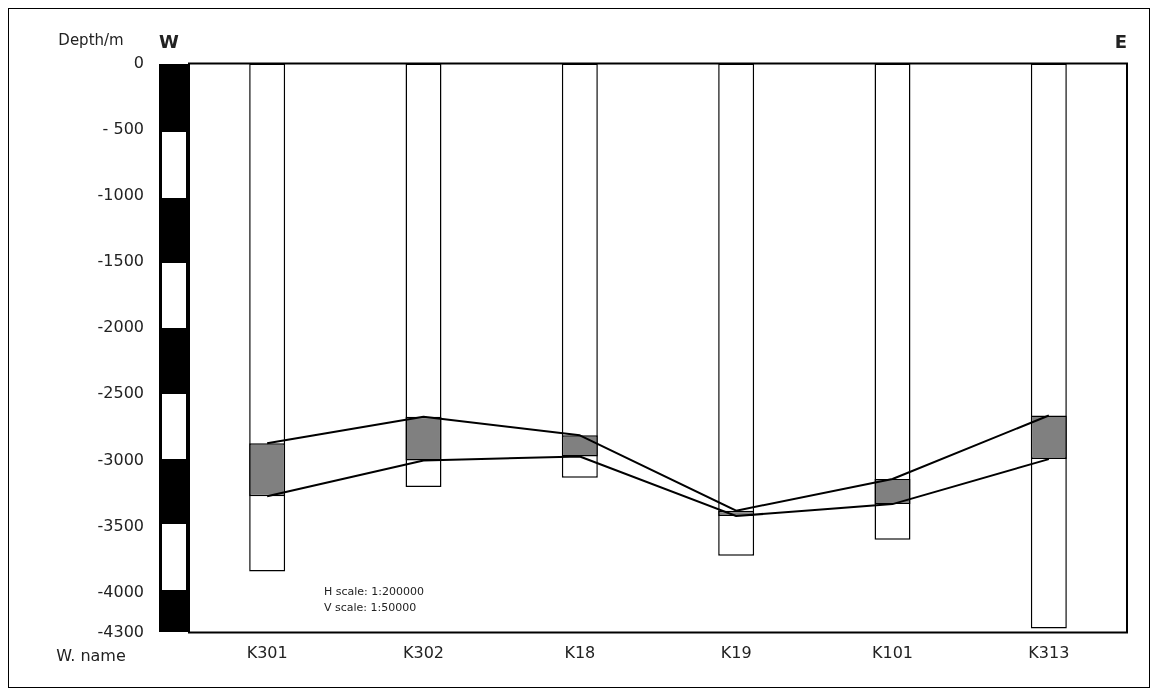 This screenshot has width=1158, height=697. What do you see at coordinates (120, 525) in the screenshot?
I see `y-tick-label: -3500` at bounding box center [120, 525].